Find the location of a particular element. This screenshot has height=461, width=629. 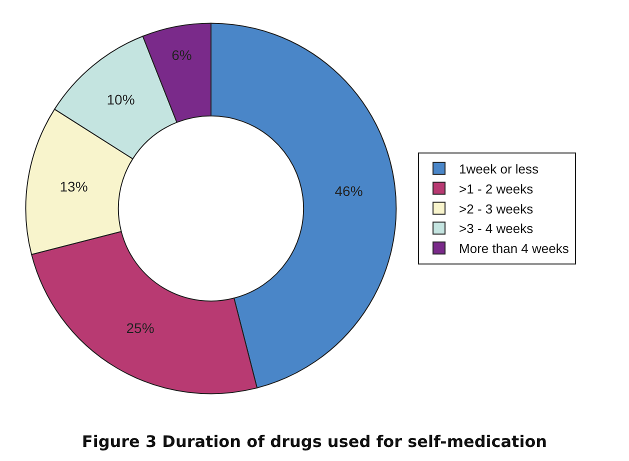

legend-label: More than 4 weeks is located at coordinates (514, 248).